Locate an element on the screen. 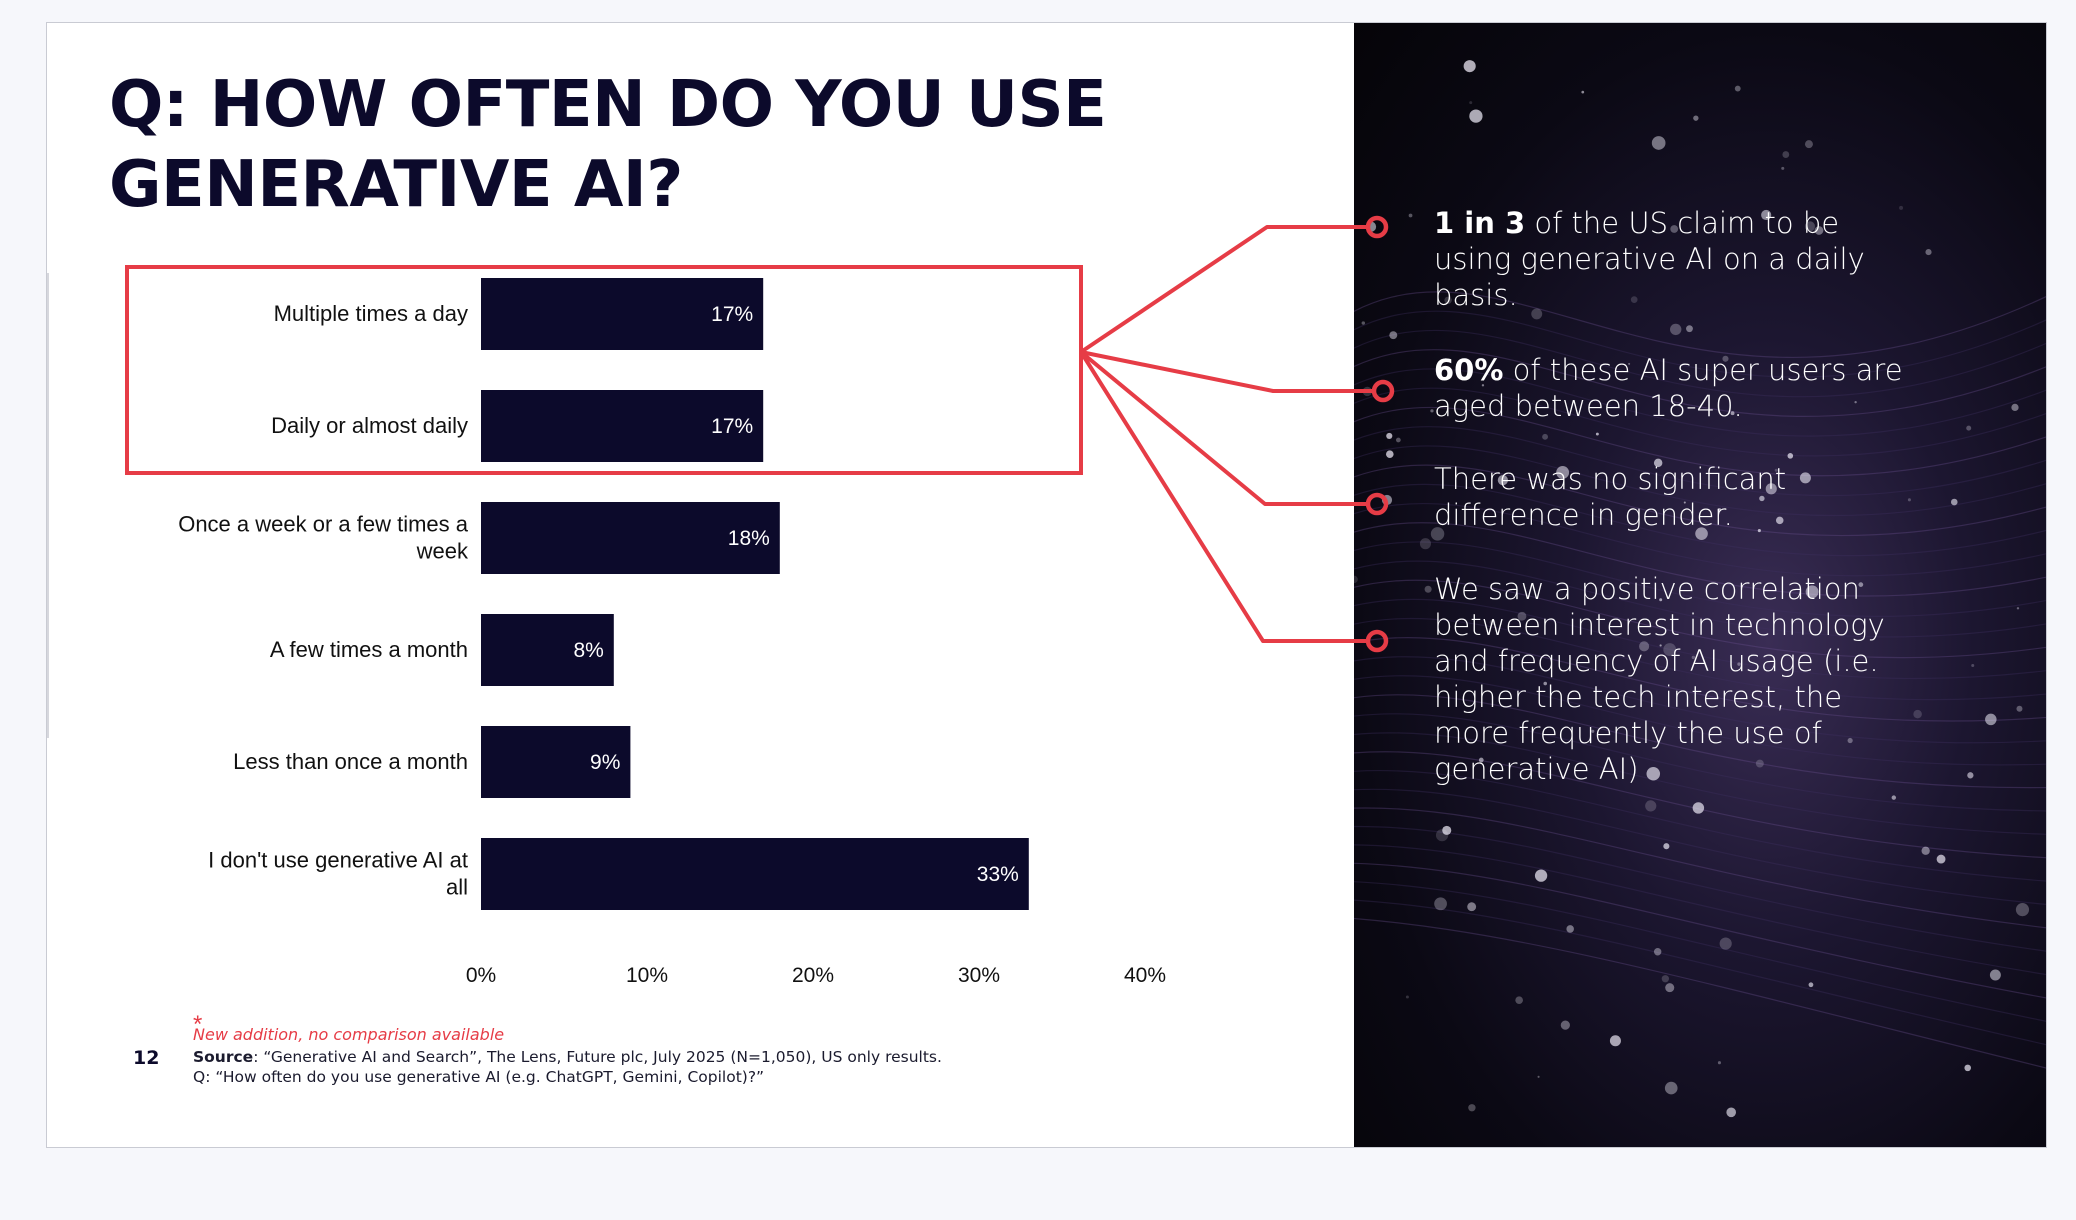  footnote-asterisk: * is located at coordinates (198, 1024).